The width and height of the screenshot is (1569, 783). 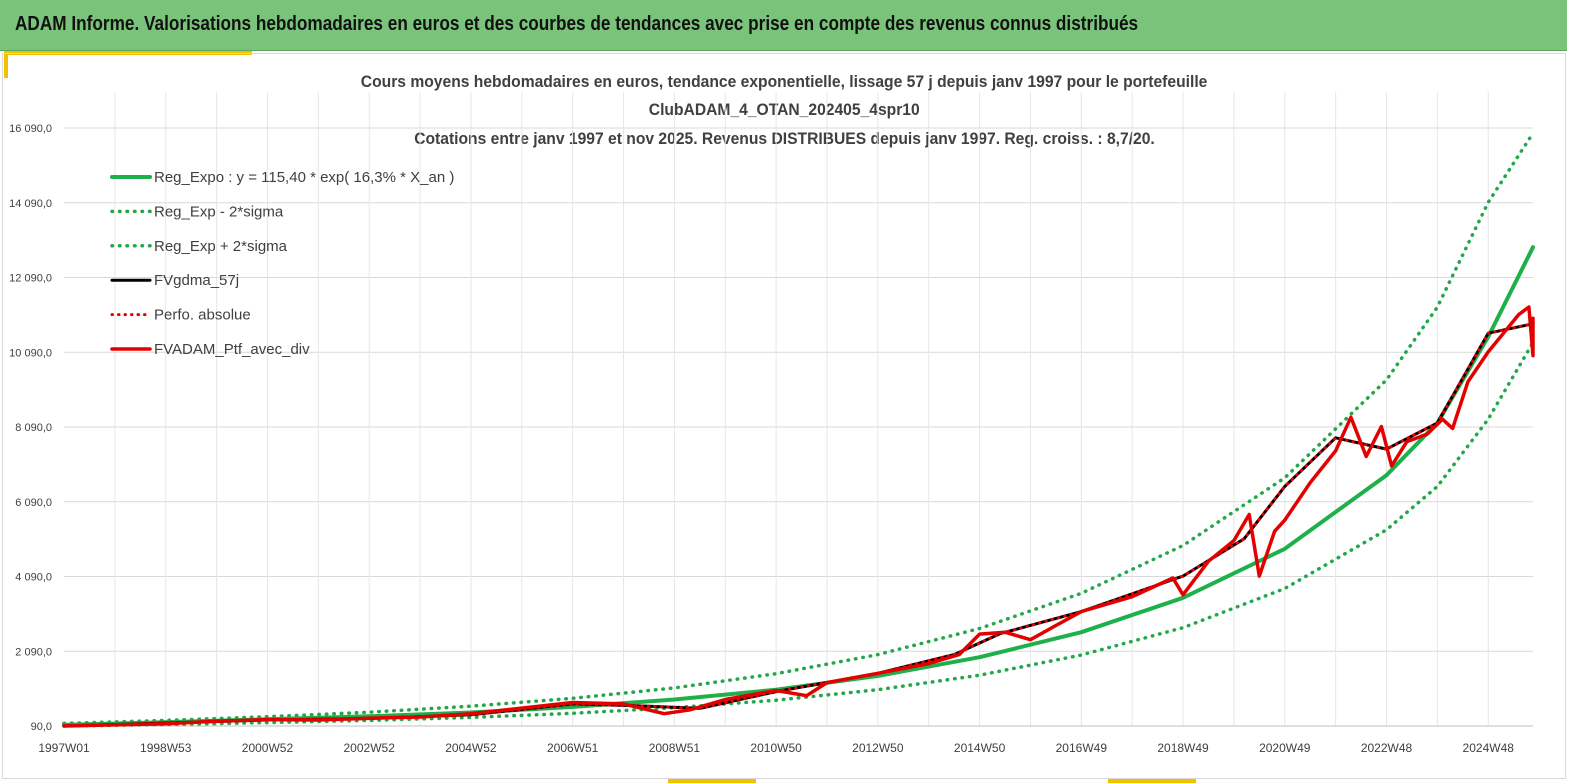 I want to click on y-tick-label: 14 090,0, so click(x=30, y=204).